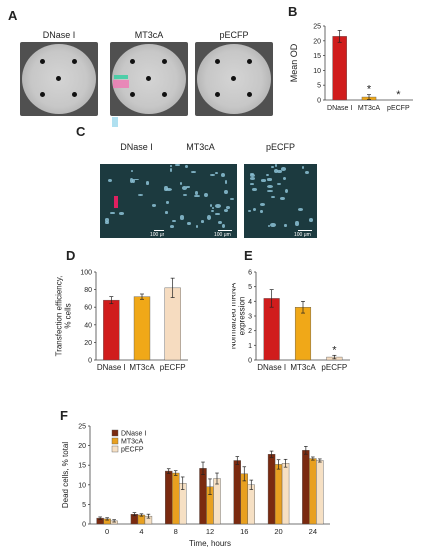 This screenshot has width=428, height=550. What do you see at coordinates (115, 441) in the screenshot?
I see `legend-swatch` at bounding box center [115, 441].